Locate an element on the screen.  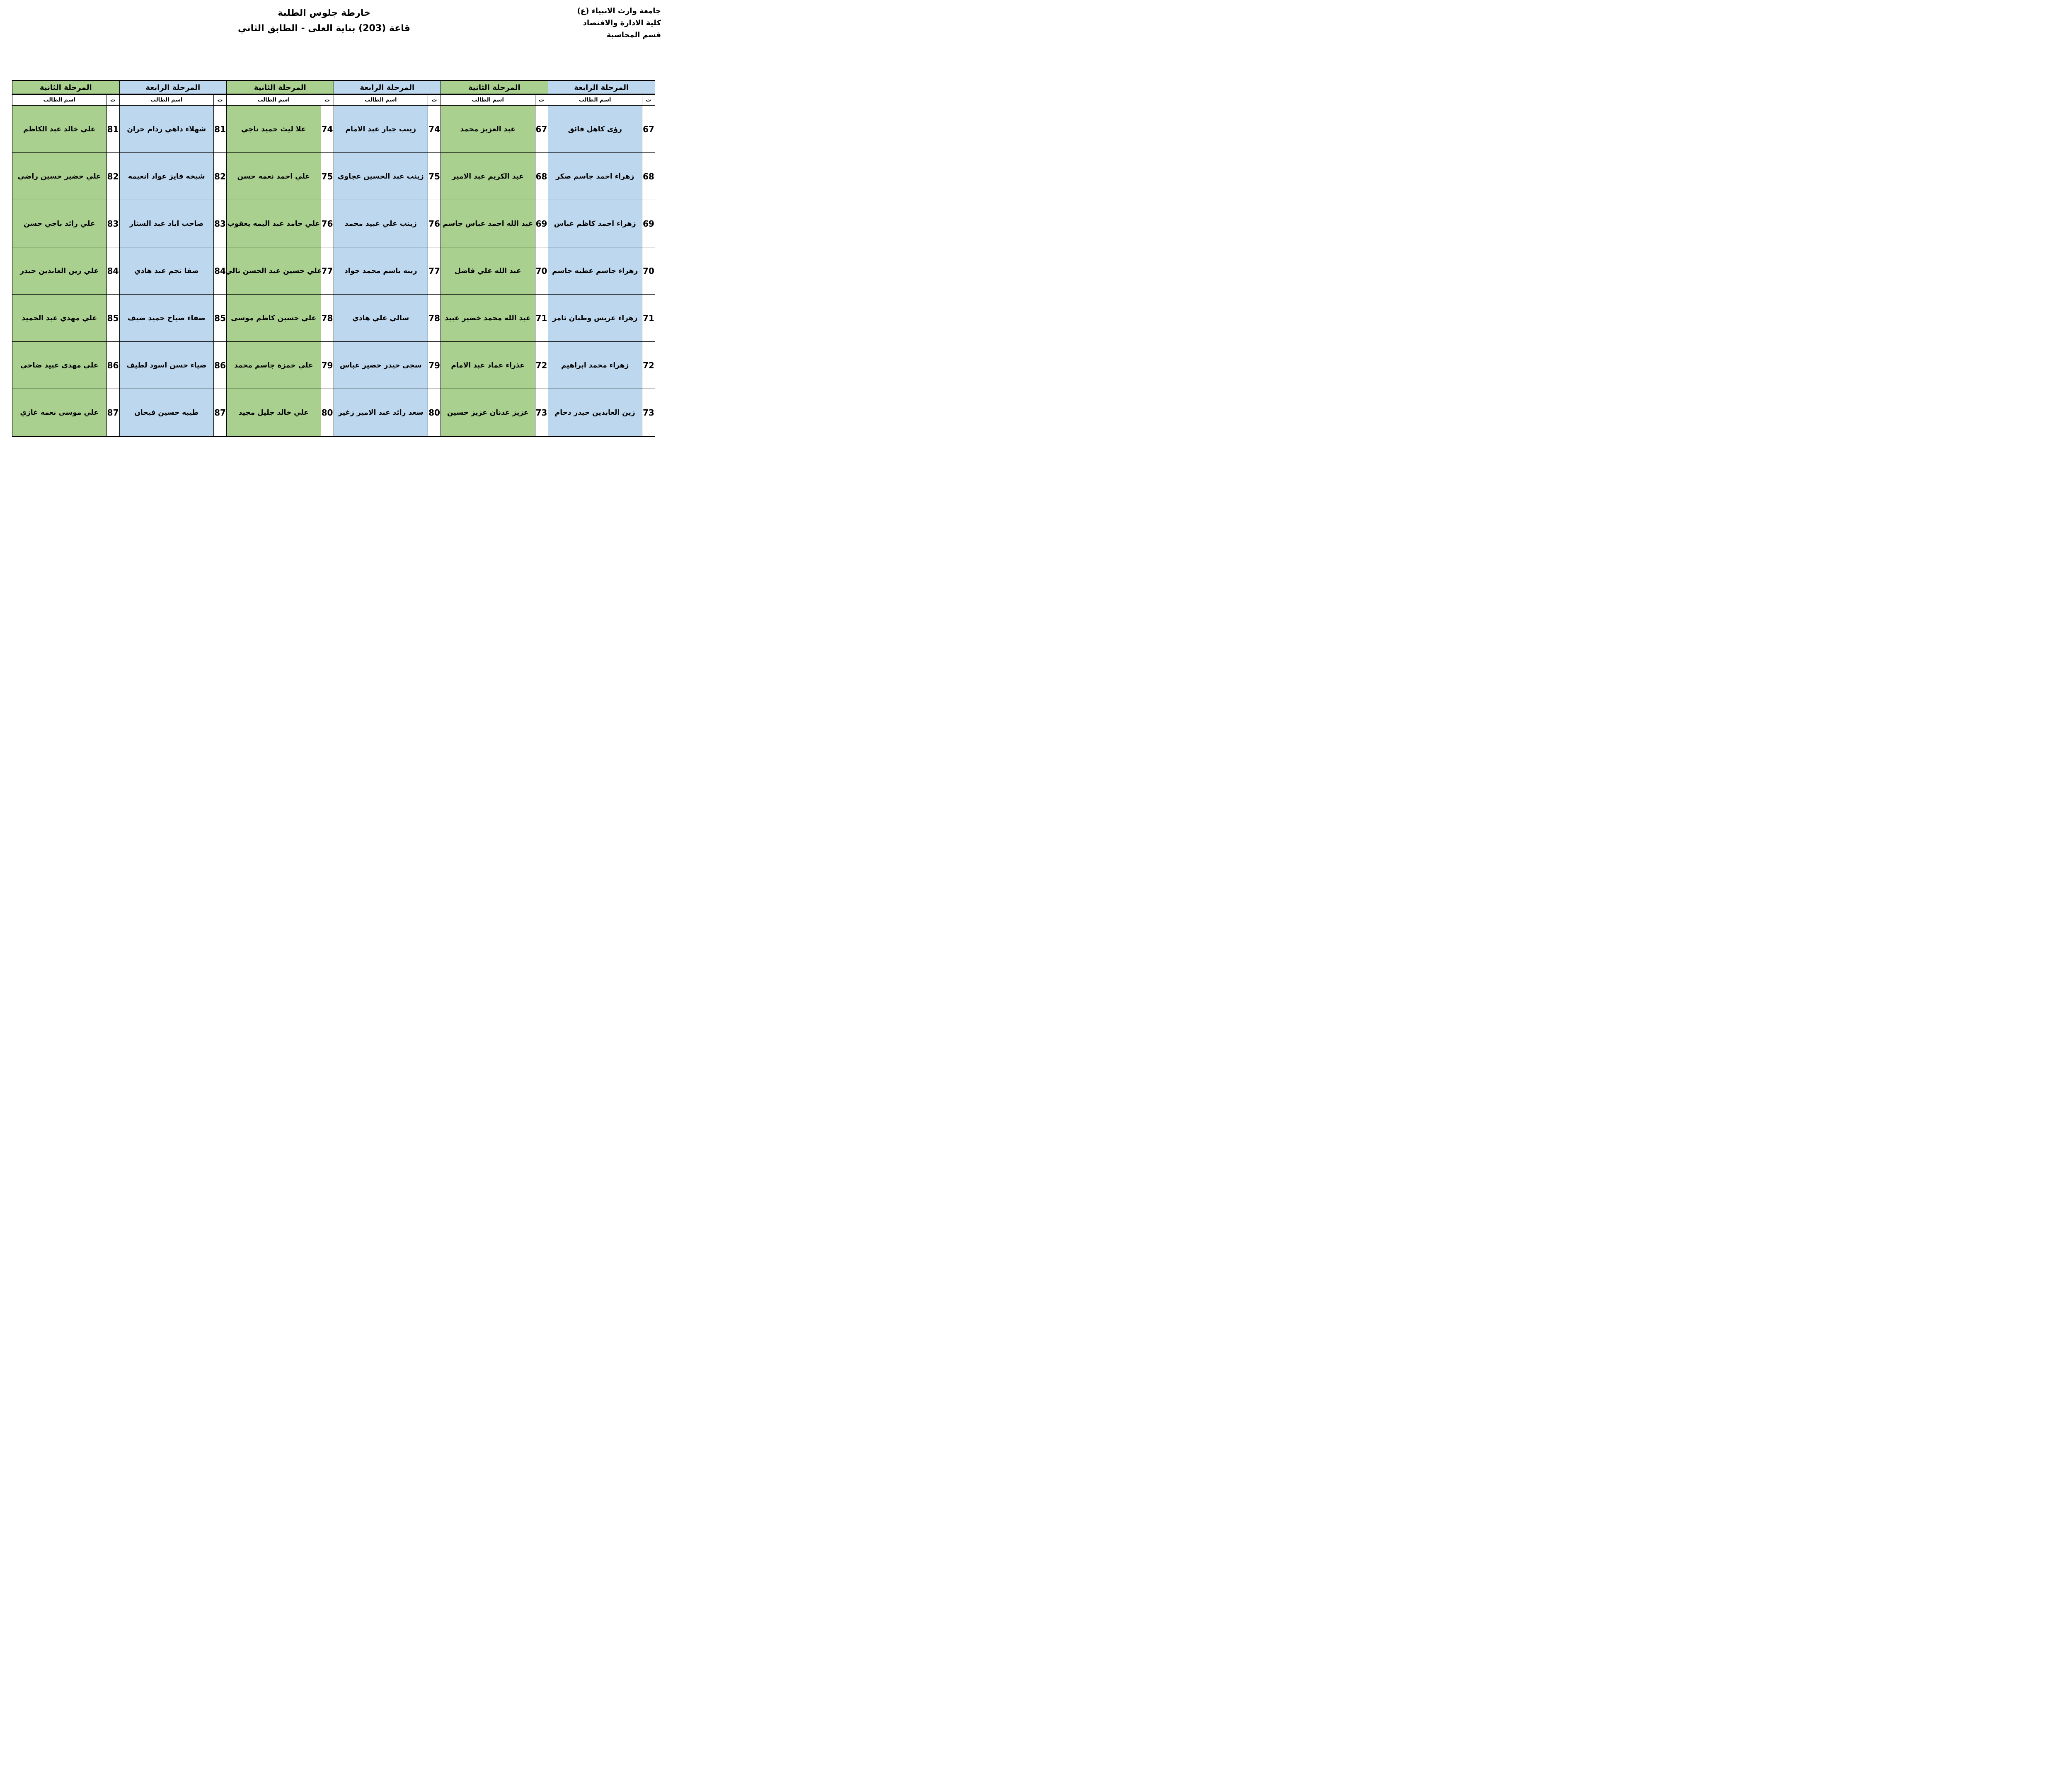
student-row: 72 زهراء محمد ابراهيم is located at coordinates (601, 365).